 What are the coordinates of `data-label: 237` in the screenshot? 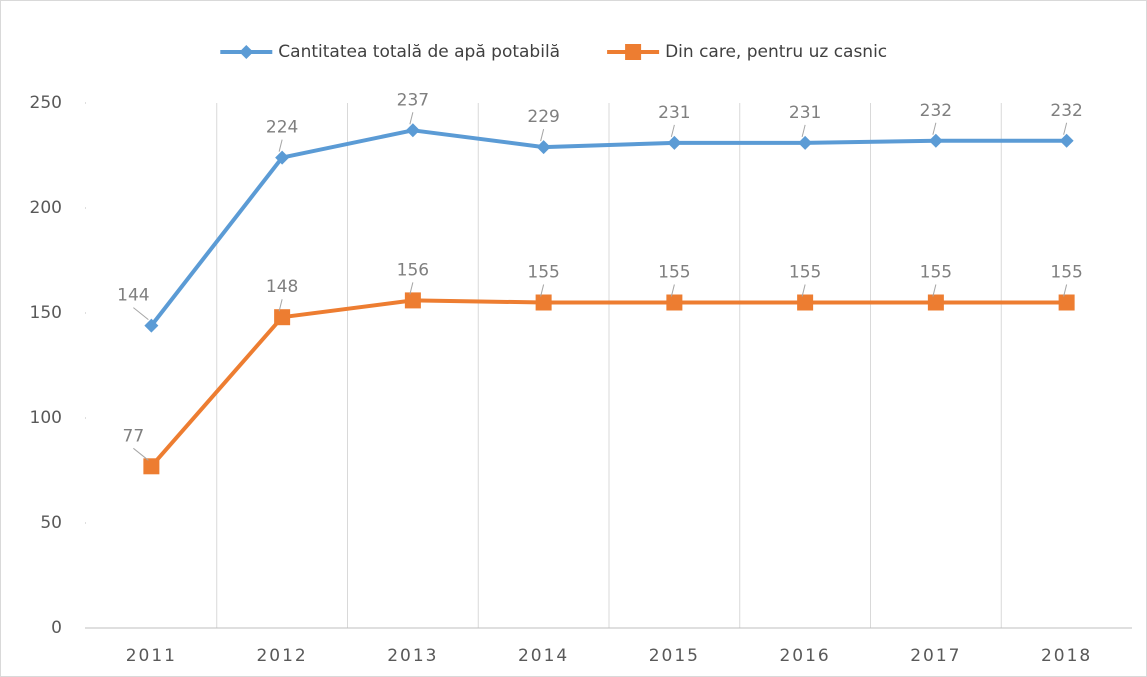 It's located at (413, 100).